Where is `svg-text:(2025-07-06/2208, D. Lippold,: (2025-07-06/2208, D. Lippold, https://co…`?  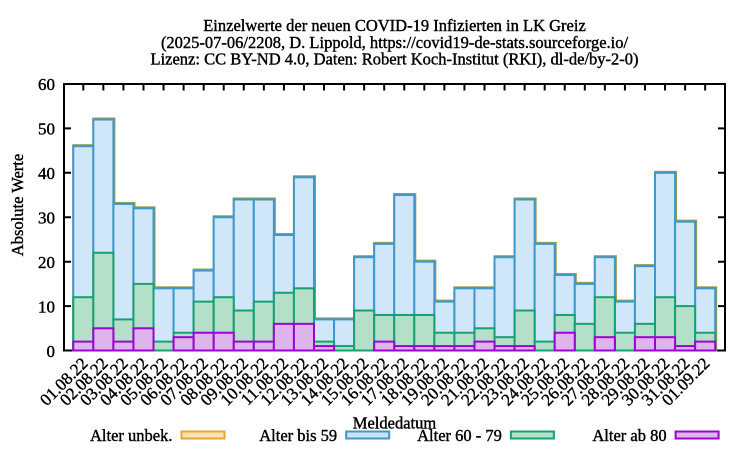
svg-text:(2025-07-06/2208, D. Lippold,: (2025-07-06/2208, D. Lippold, https://co… is located at coordinates (395, 42).